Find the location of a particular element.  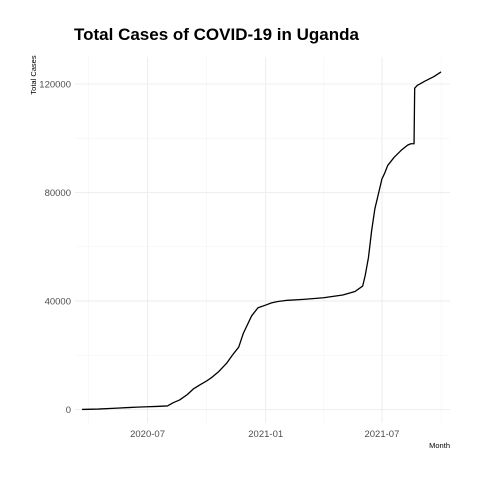

y-tick-label: 120000 is located at coordinates (55, 85).